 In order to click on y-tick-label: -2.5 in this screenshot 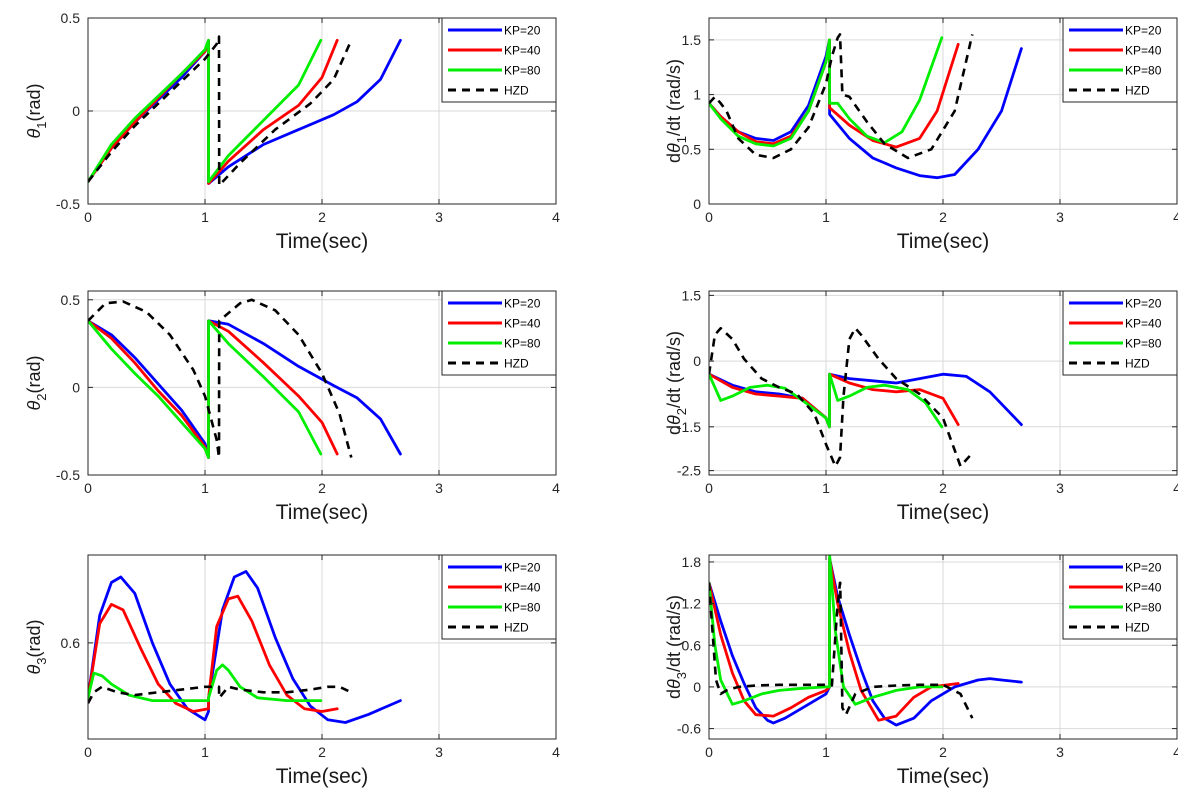, I will do `click(689, 471)`.